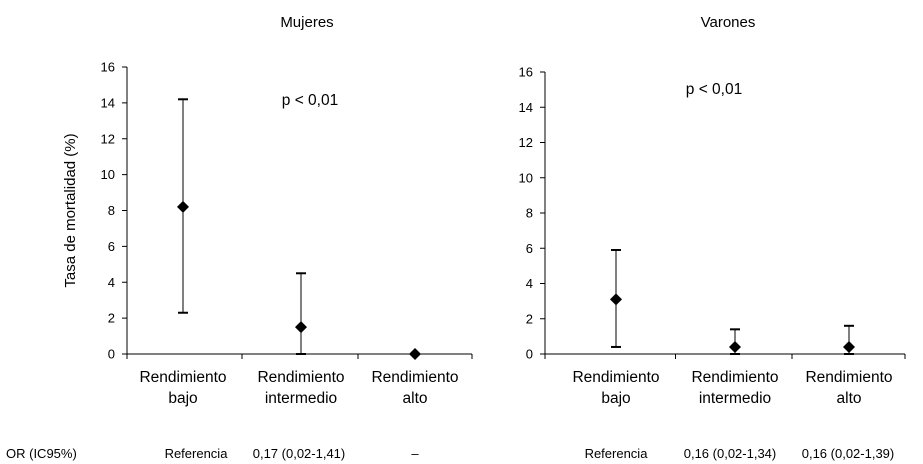 Image resolution: width=923 pixels, height=464 pixels. I want to click on or-value: 0,16 (0,02-1,34), so click(730, 453).